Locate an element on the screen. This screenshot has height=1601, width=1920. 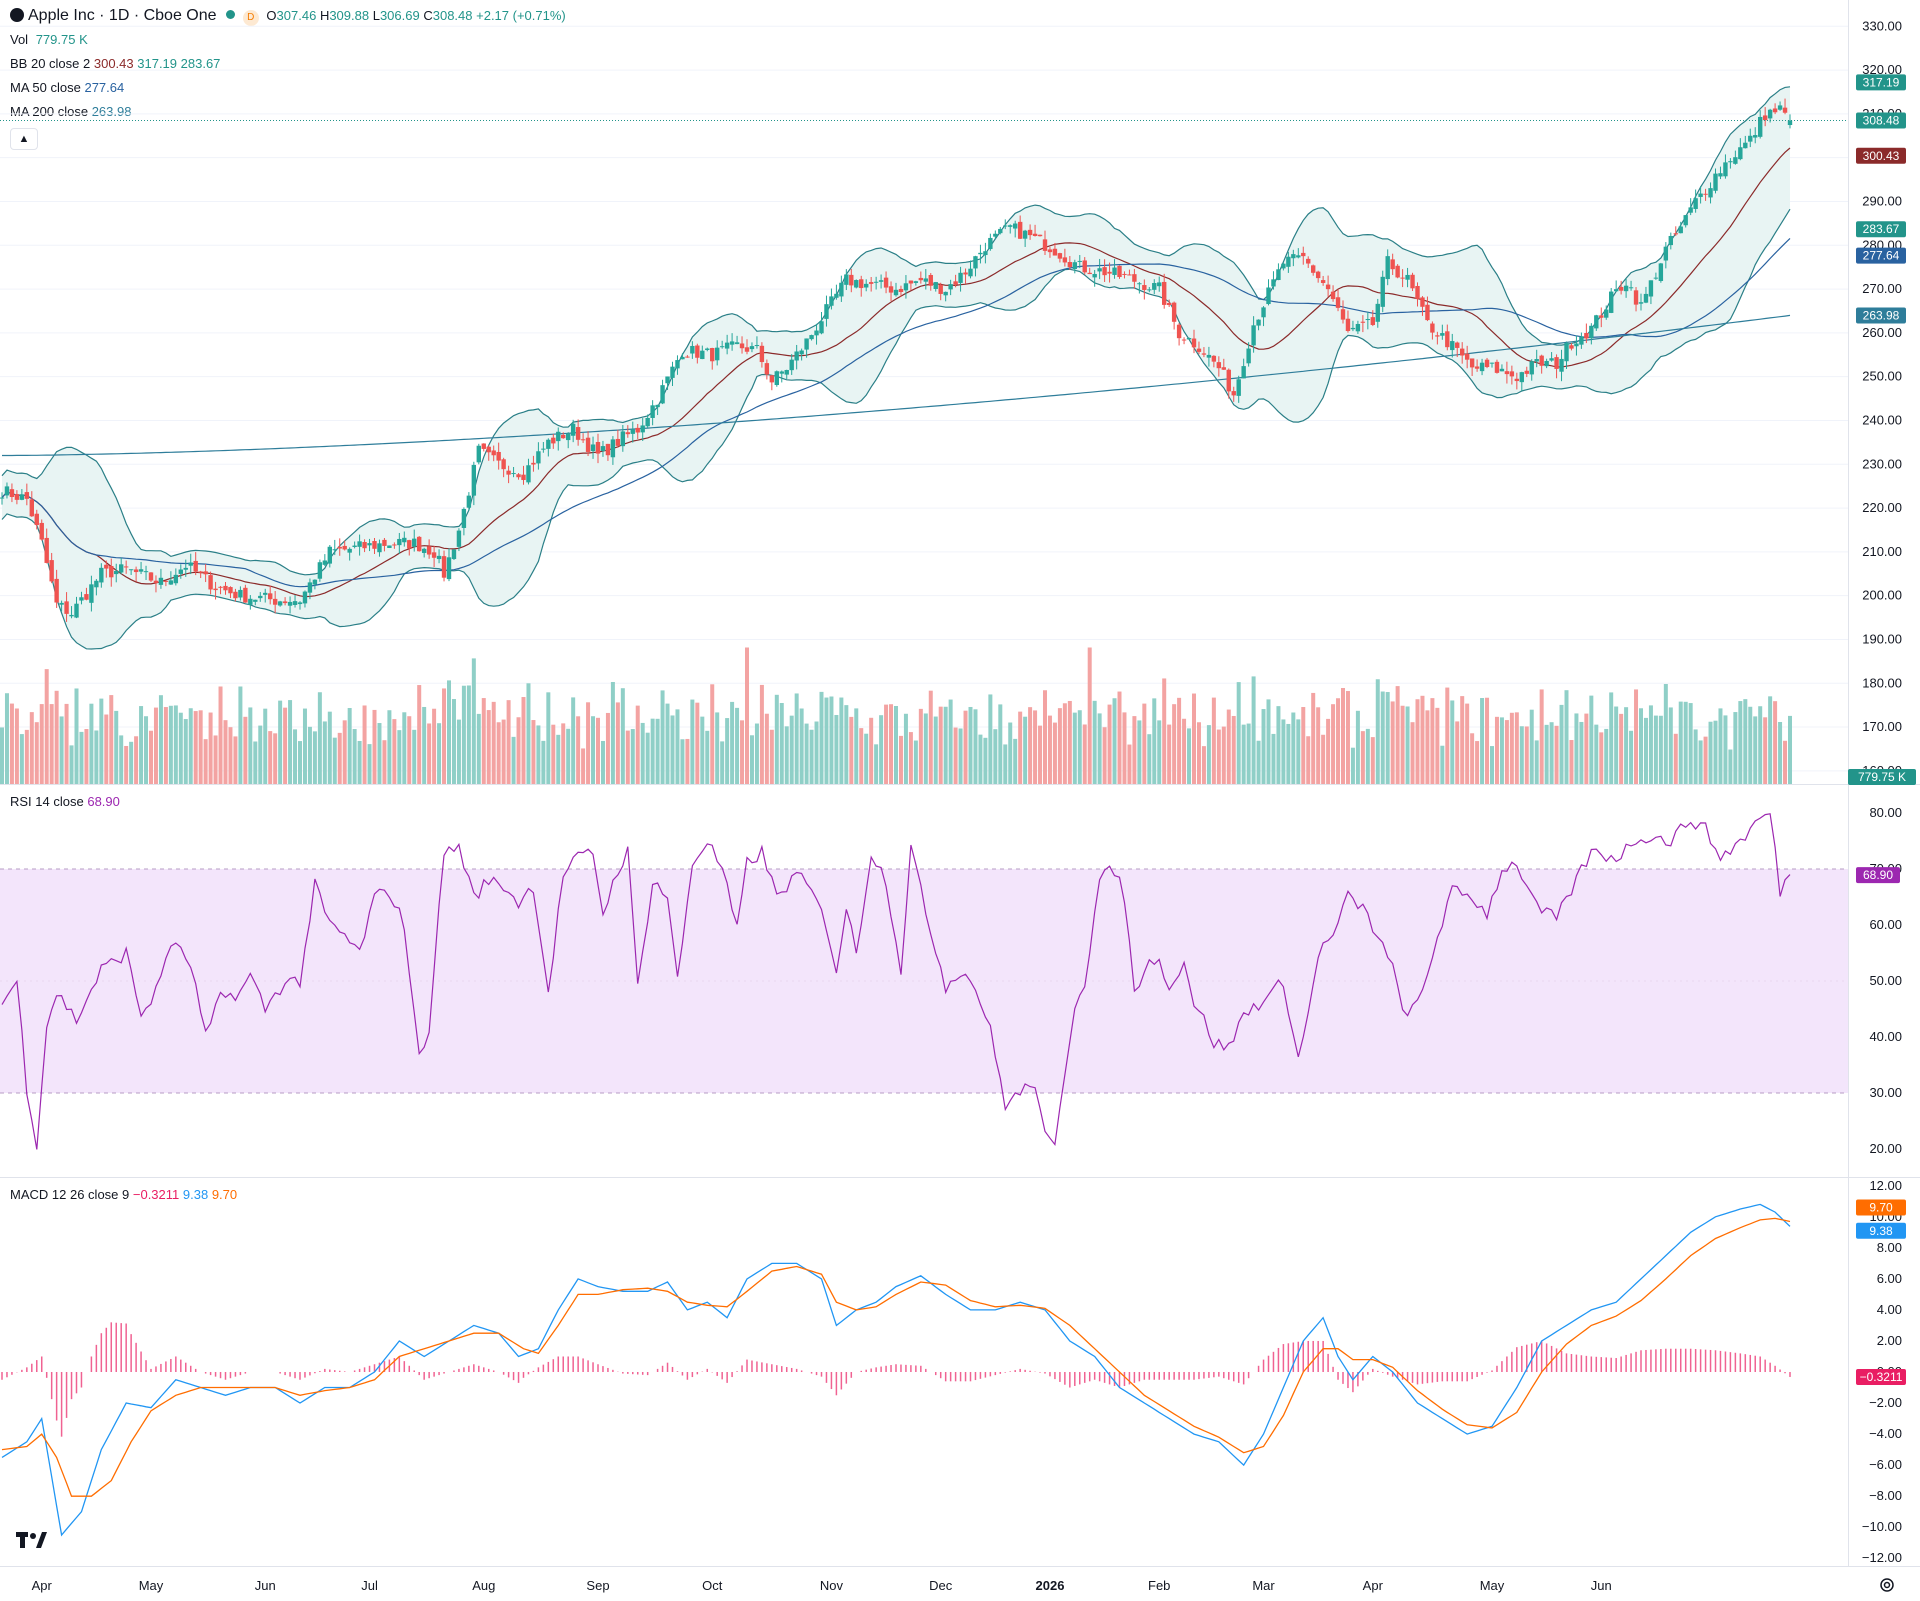
macd-tick-label: 12.00 is located at coordinates (1885, 1185).